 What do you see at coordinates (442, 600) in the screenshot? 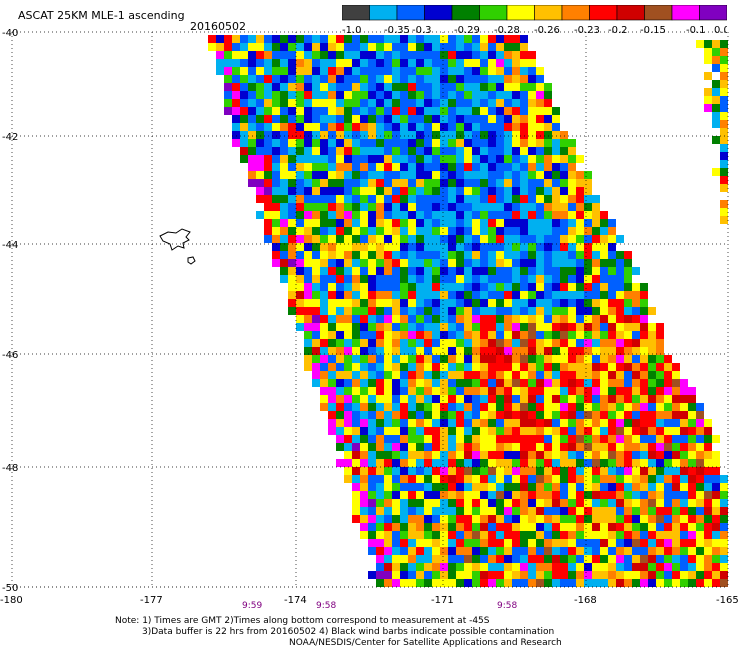
I see `lon-label: -171` at bounding box center [442, 600].